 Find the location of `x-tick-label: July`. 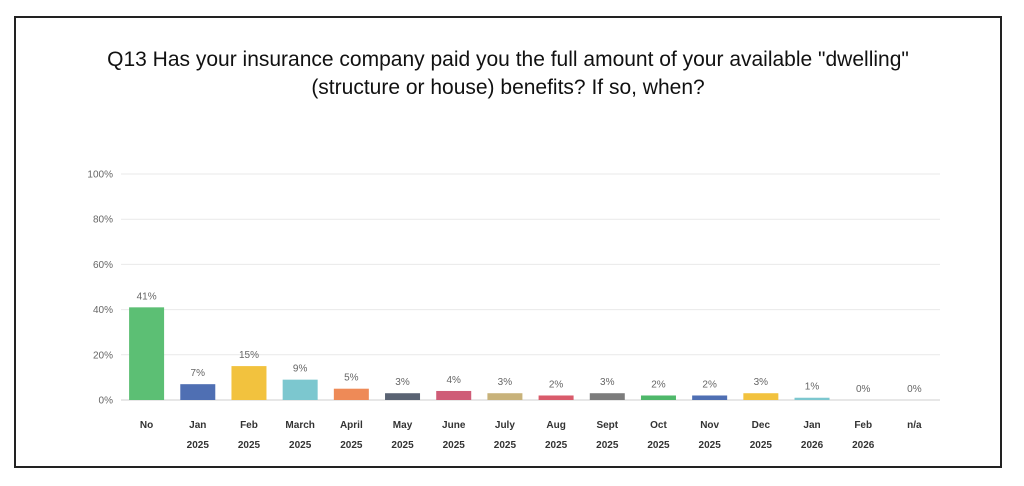

x-tick-label: July is located at coordinates (505, 425).